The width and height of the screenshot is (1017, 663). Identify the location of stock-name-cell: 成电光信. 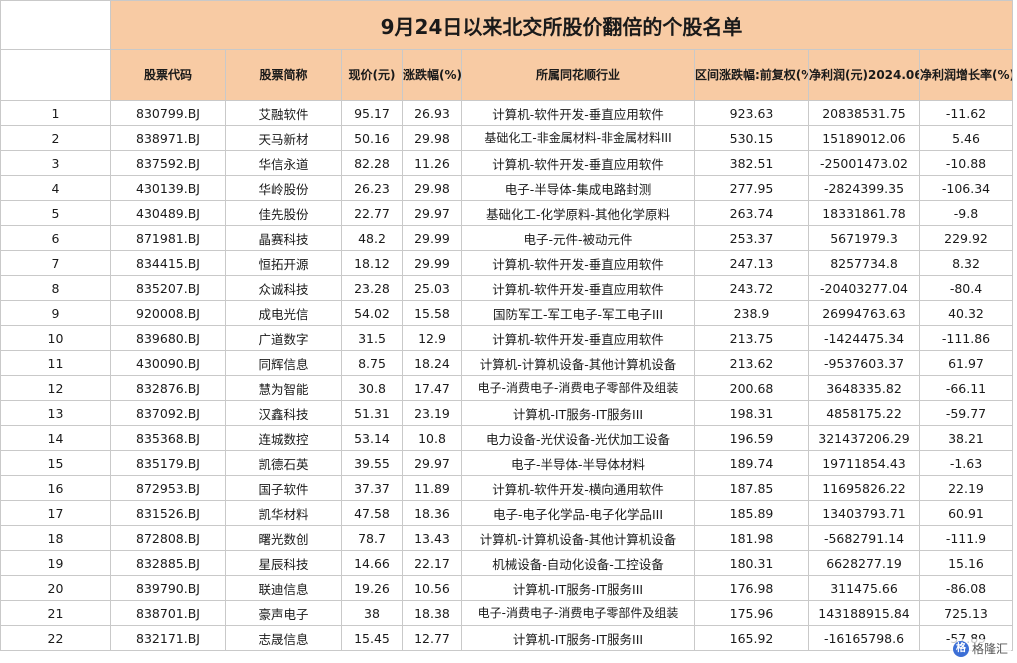
(283, 313).